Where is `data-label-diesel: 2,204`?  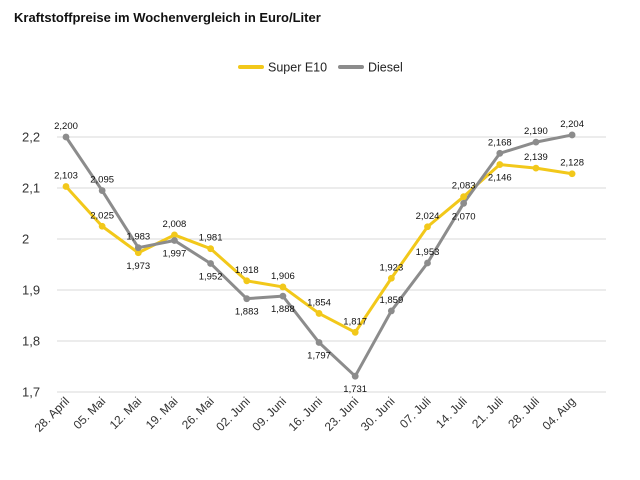 data-label-diesel: 2,204 is located at coordinates (572, 124).